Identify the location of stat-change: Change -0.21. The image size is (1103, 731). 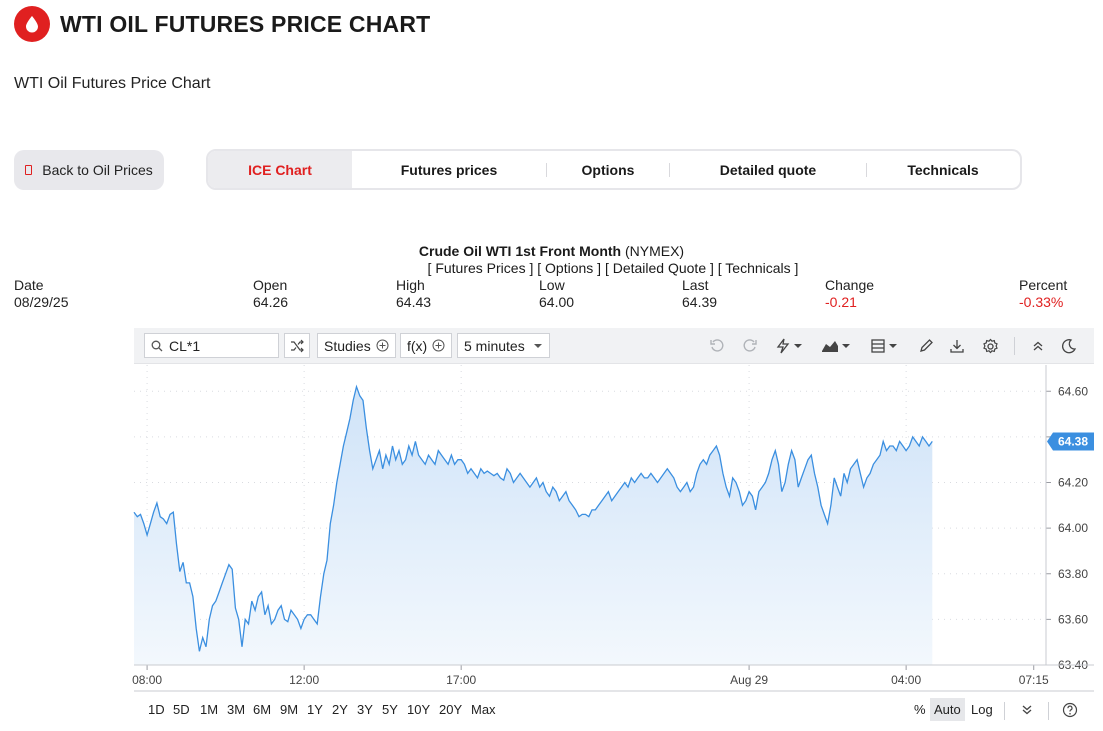
(849, 294).